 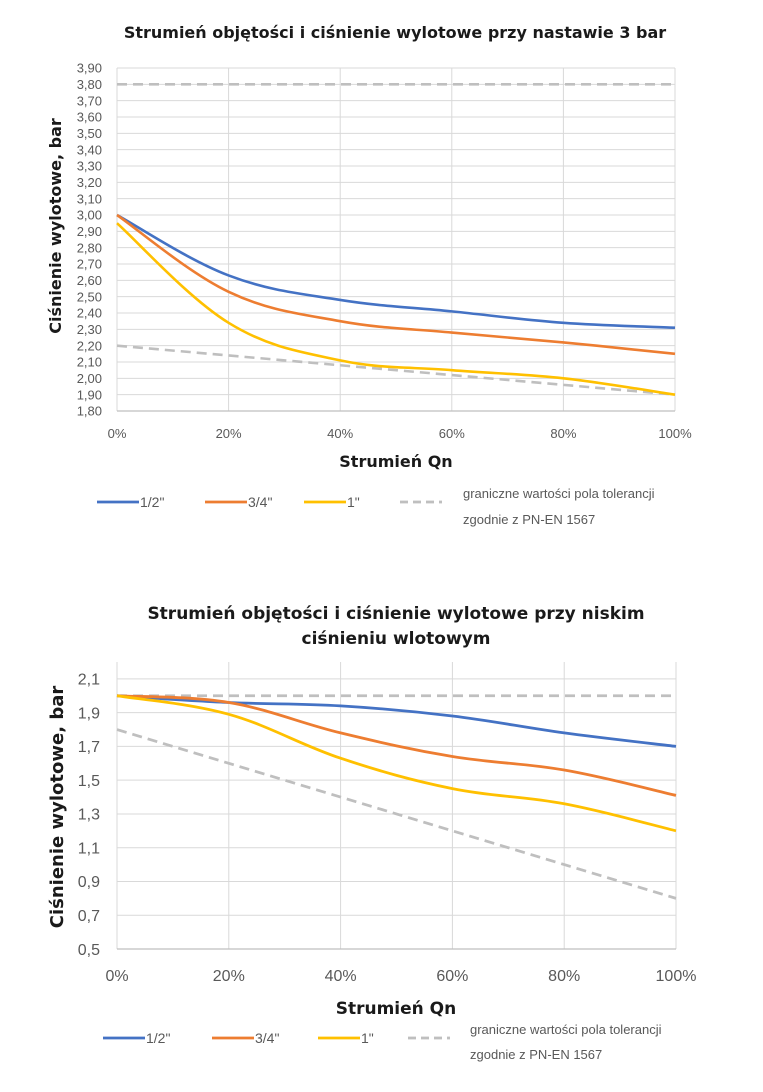 I want to click on y-tick-label: 3,40, so click(x=89, y=149).